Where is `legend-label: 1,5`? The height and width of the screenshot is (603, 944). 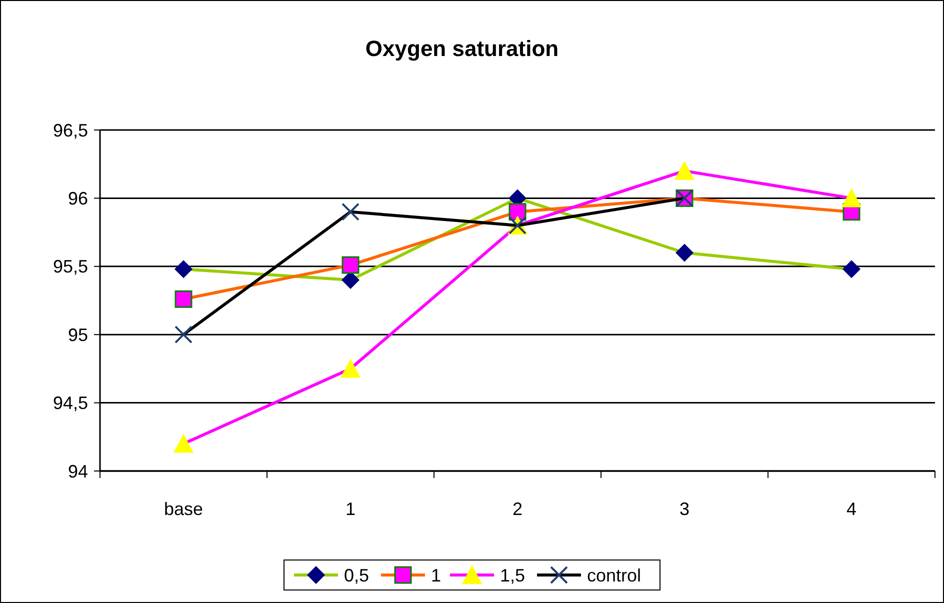 legend-label: 1,5 is located at coordinates (513, 575).